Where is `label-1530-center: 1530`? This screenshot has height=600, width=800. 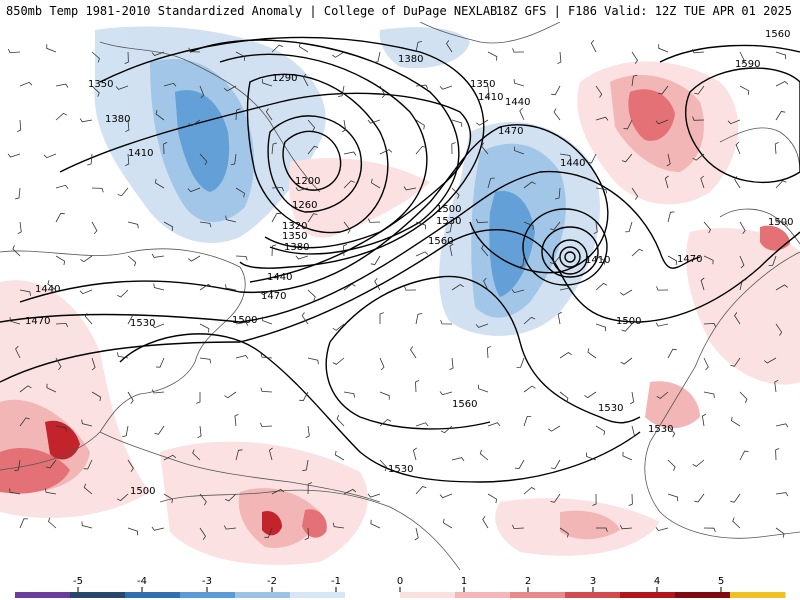
label-1530-center: 1530 is located at coordinates (448, 221).